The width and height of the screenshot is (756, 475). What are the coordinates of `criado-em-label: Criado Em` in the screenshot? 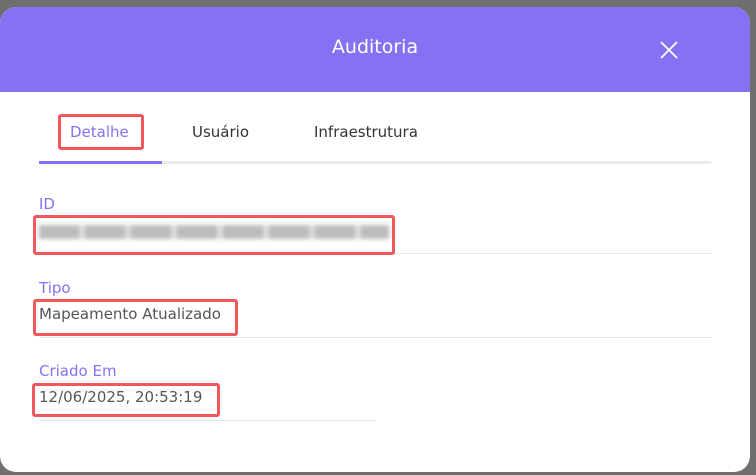 It's located at (78, 371).